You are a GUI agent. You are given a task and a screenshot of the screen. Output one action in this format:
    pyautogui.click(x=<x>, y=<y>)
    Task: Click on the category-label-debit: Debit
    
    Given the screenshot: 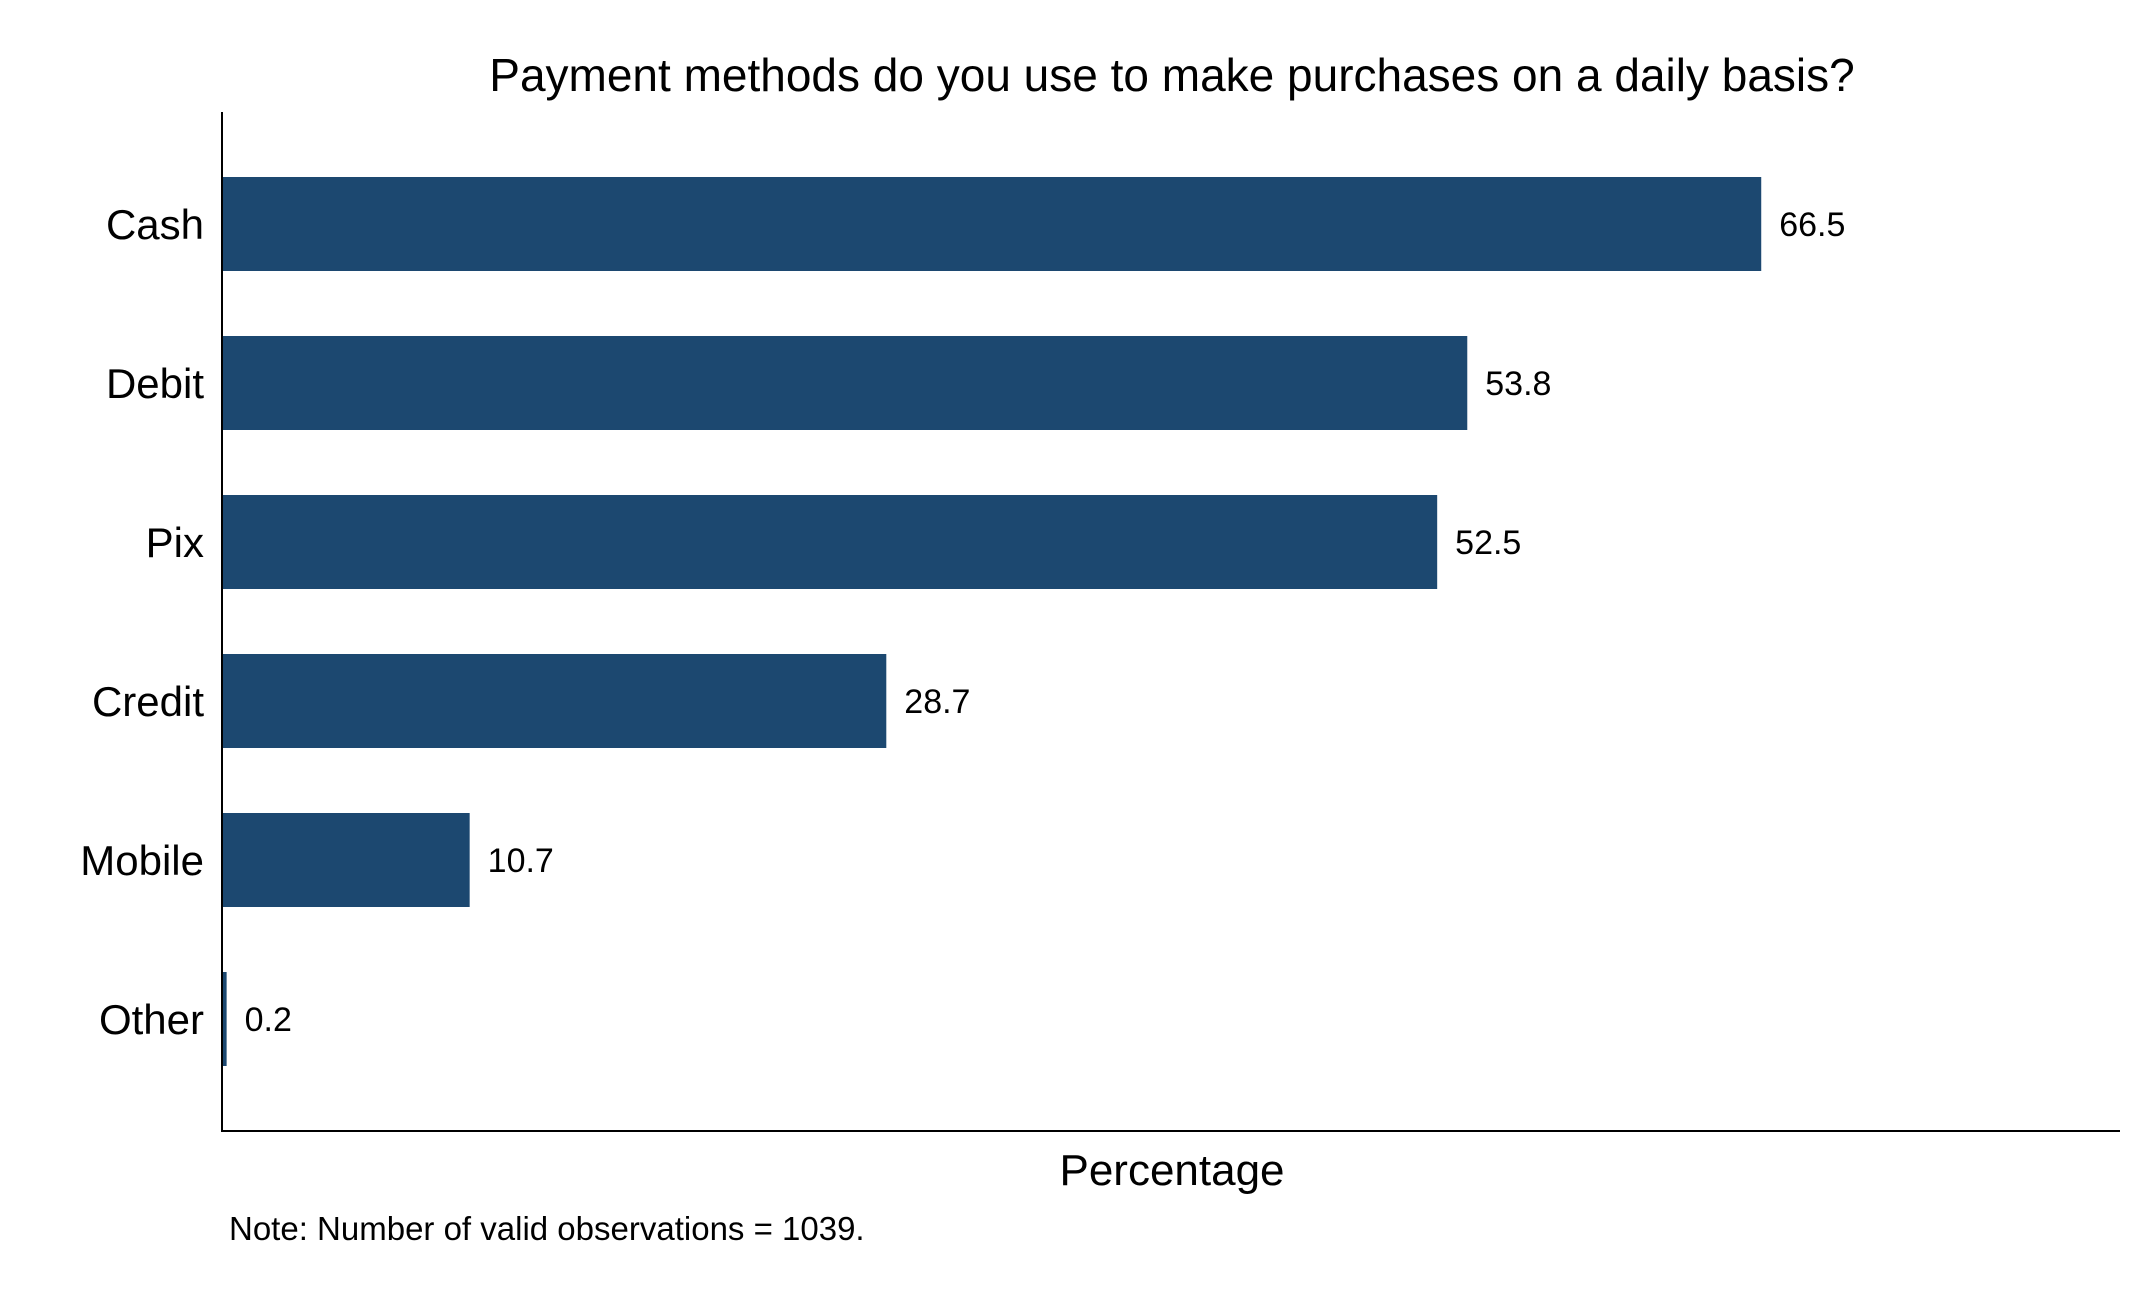 What is the action you would take?
    pyautogui.click(x=155, y=383)
    